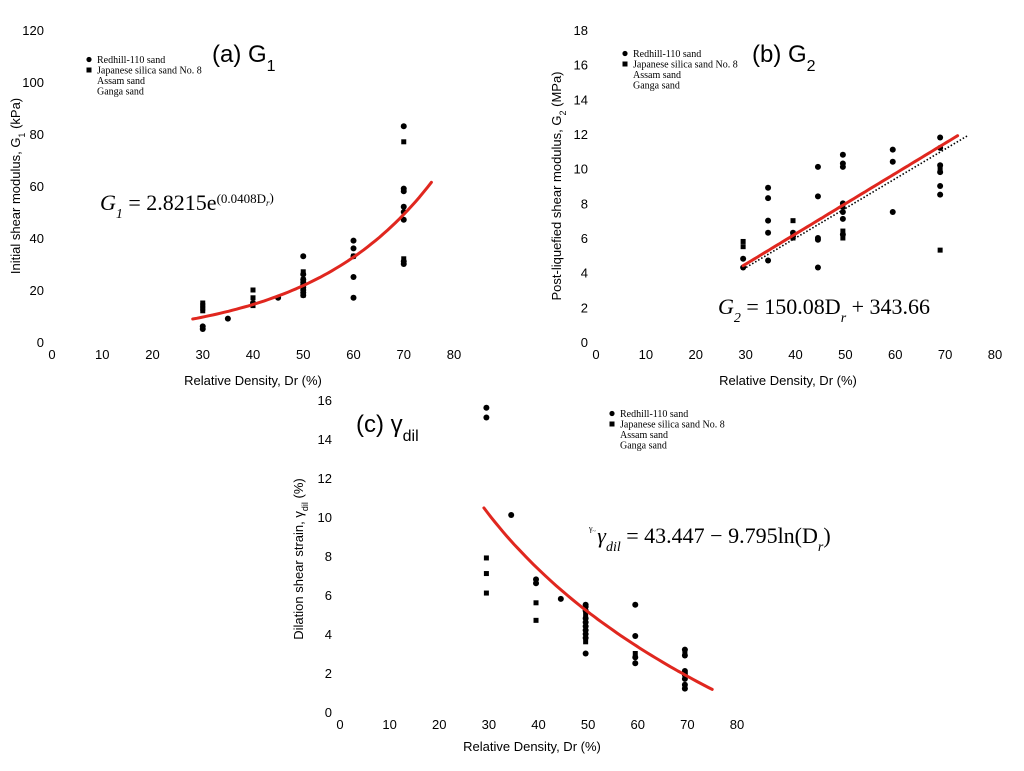 This screenshot has height=771, width=1024. Describe the element at coordinates (563, 113) in the screenshot. I see `y-axis-label-sub: 2` at that location.